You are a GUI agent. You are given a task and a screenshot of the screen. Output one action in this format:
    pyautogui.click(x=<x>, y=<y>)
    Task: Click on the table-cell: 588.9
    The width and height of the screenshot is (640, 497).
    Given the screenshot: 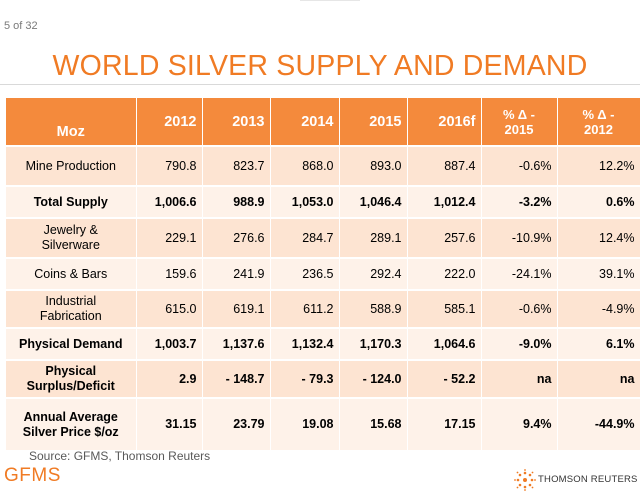 What is the action you would take?
    pyautogui.click(x=373, y=308)
    